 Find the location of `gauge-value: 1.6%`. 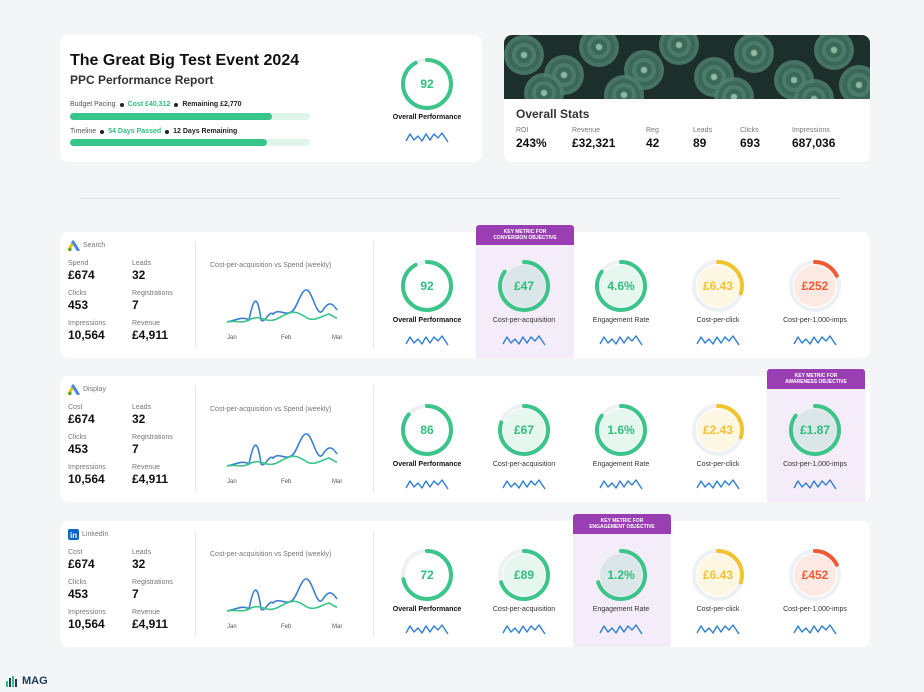

gauge-value: 1.6% is located at coordinates (621, 430).